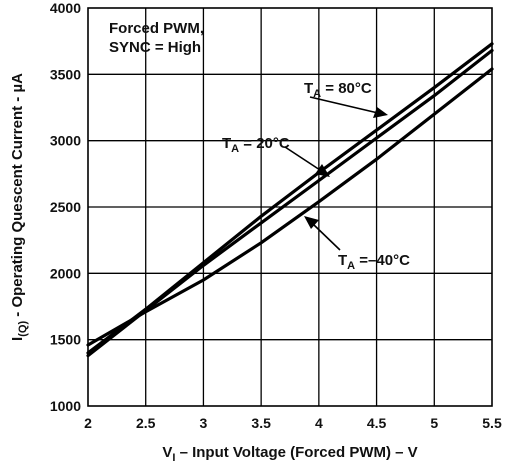 This screenshot has width=506, height=466. I want to click on x-tick-label: 3, so click(204, 423).